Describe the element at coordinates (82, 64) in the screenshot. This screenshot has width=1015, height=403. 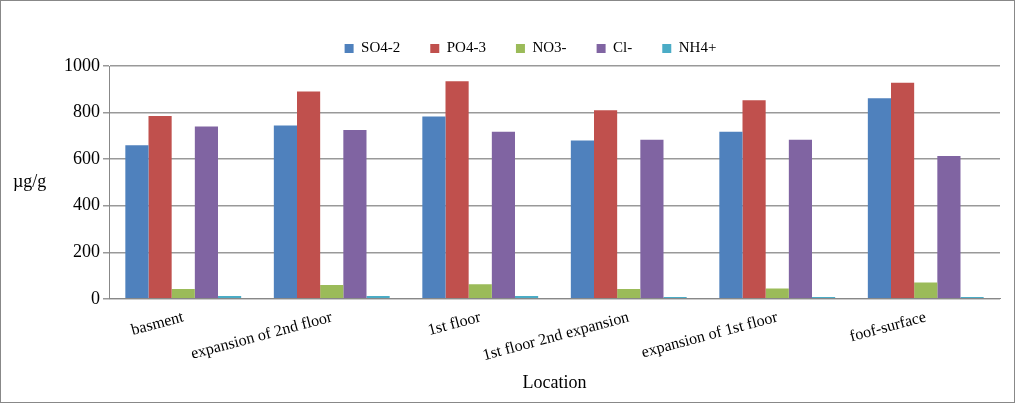
I see `y-tick-label: 1000` at that location.